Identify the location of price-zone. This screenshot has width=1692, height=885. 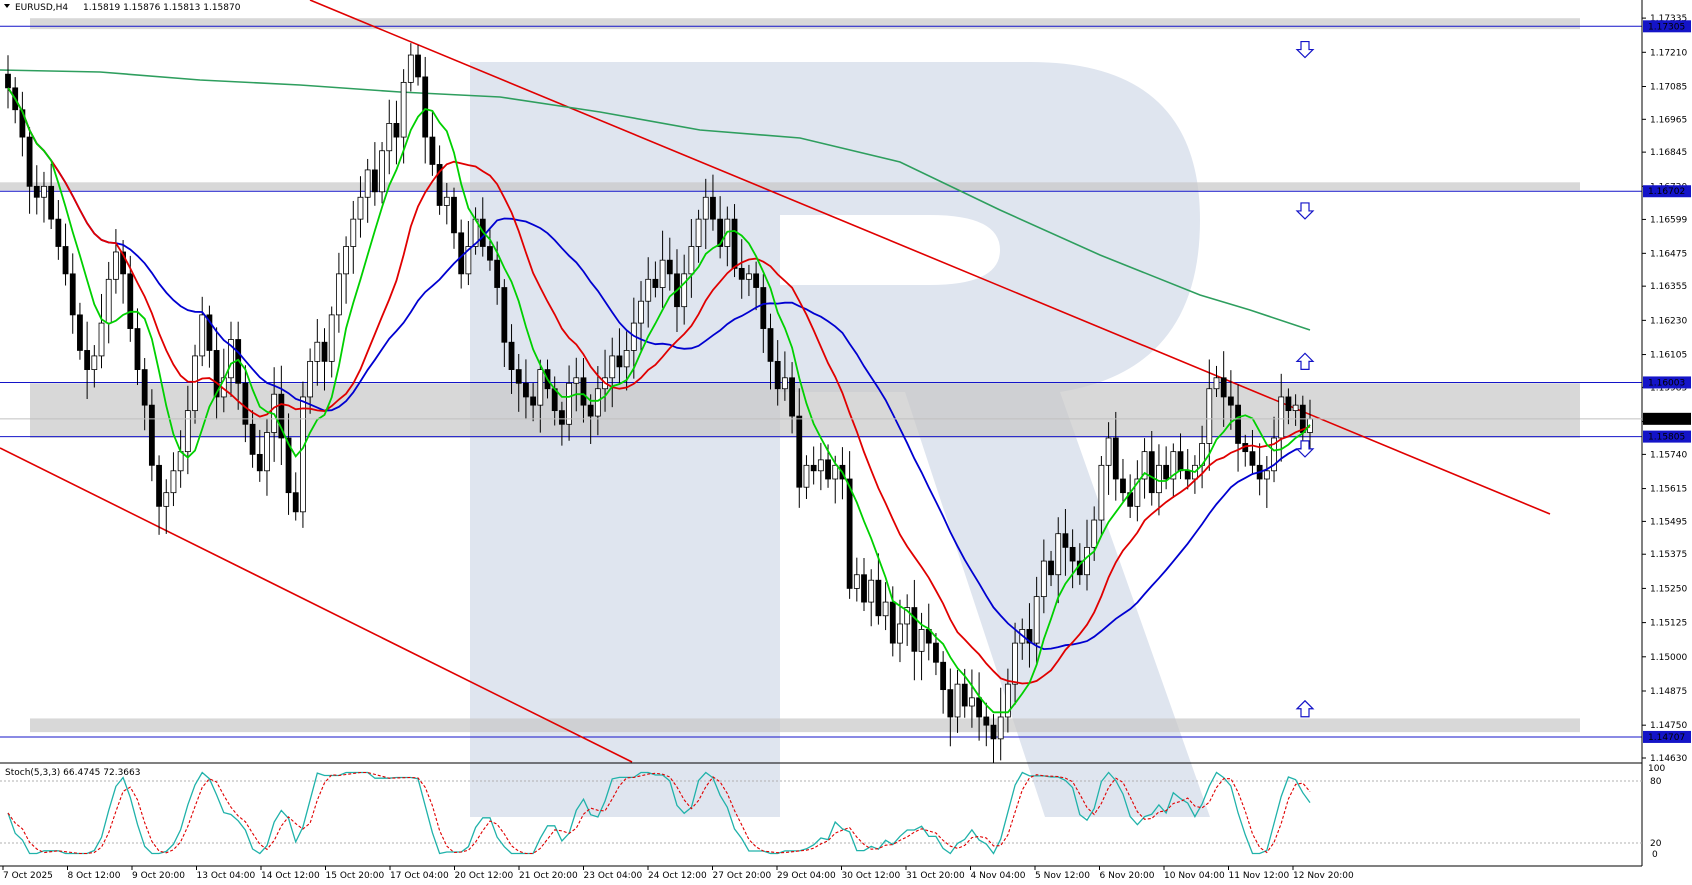
(805, 24).